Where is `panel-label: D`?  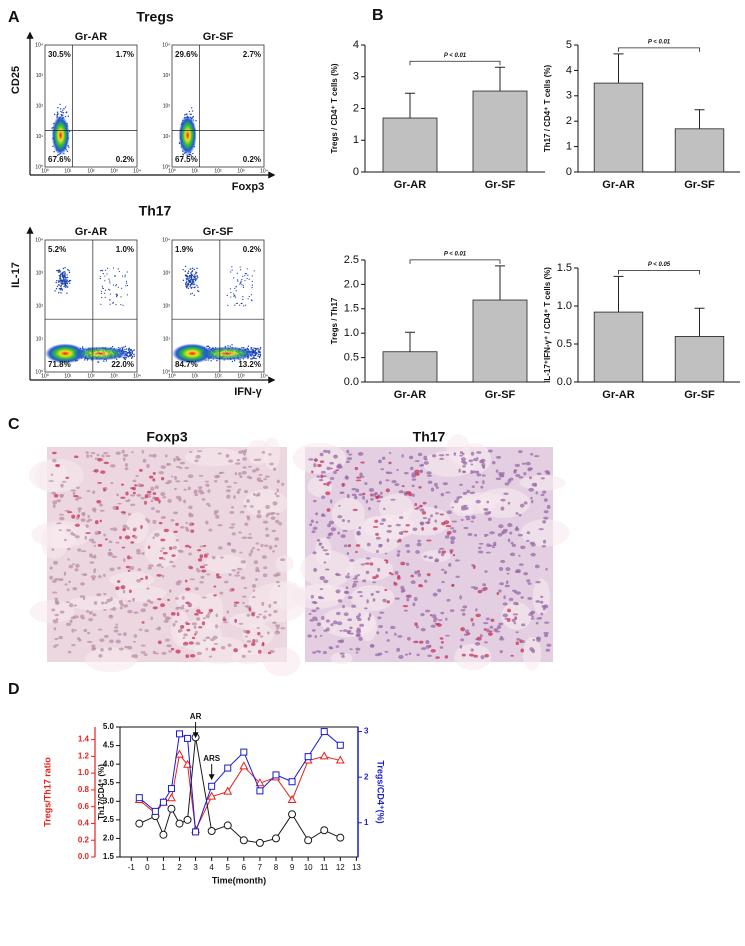
panel-label: D is located at coordinates (14, 689).